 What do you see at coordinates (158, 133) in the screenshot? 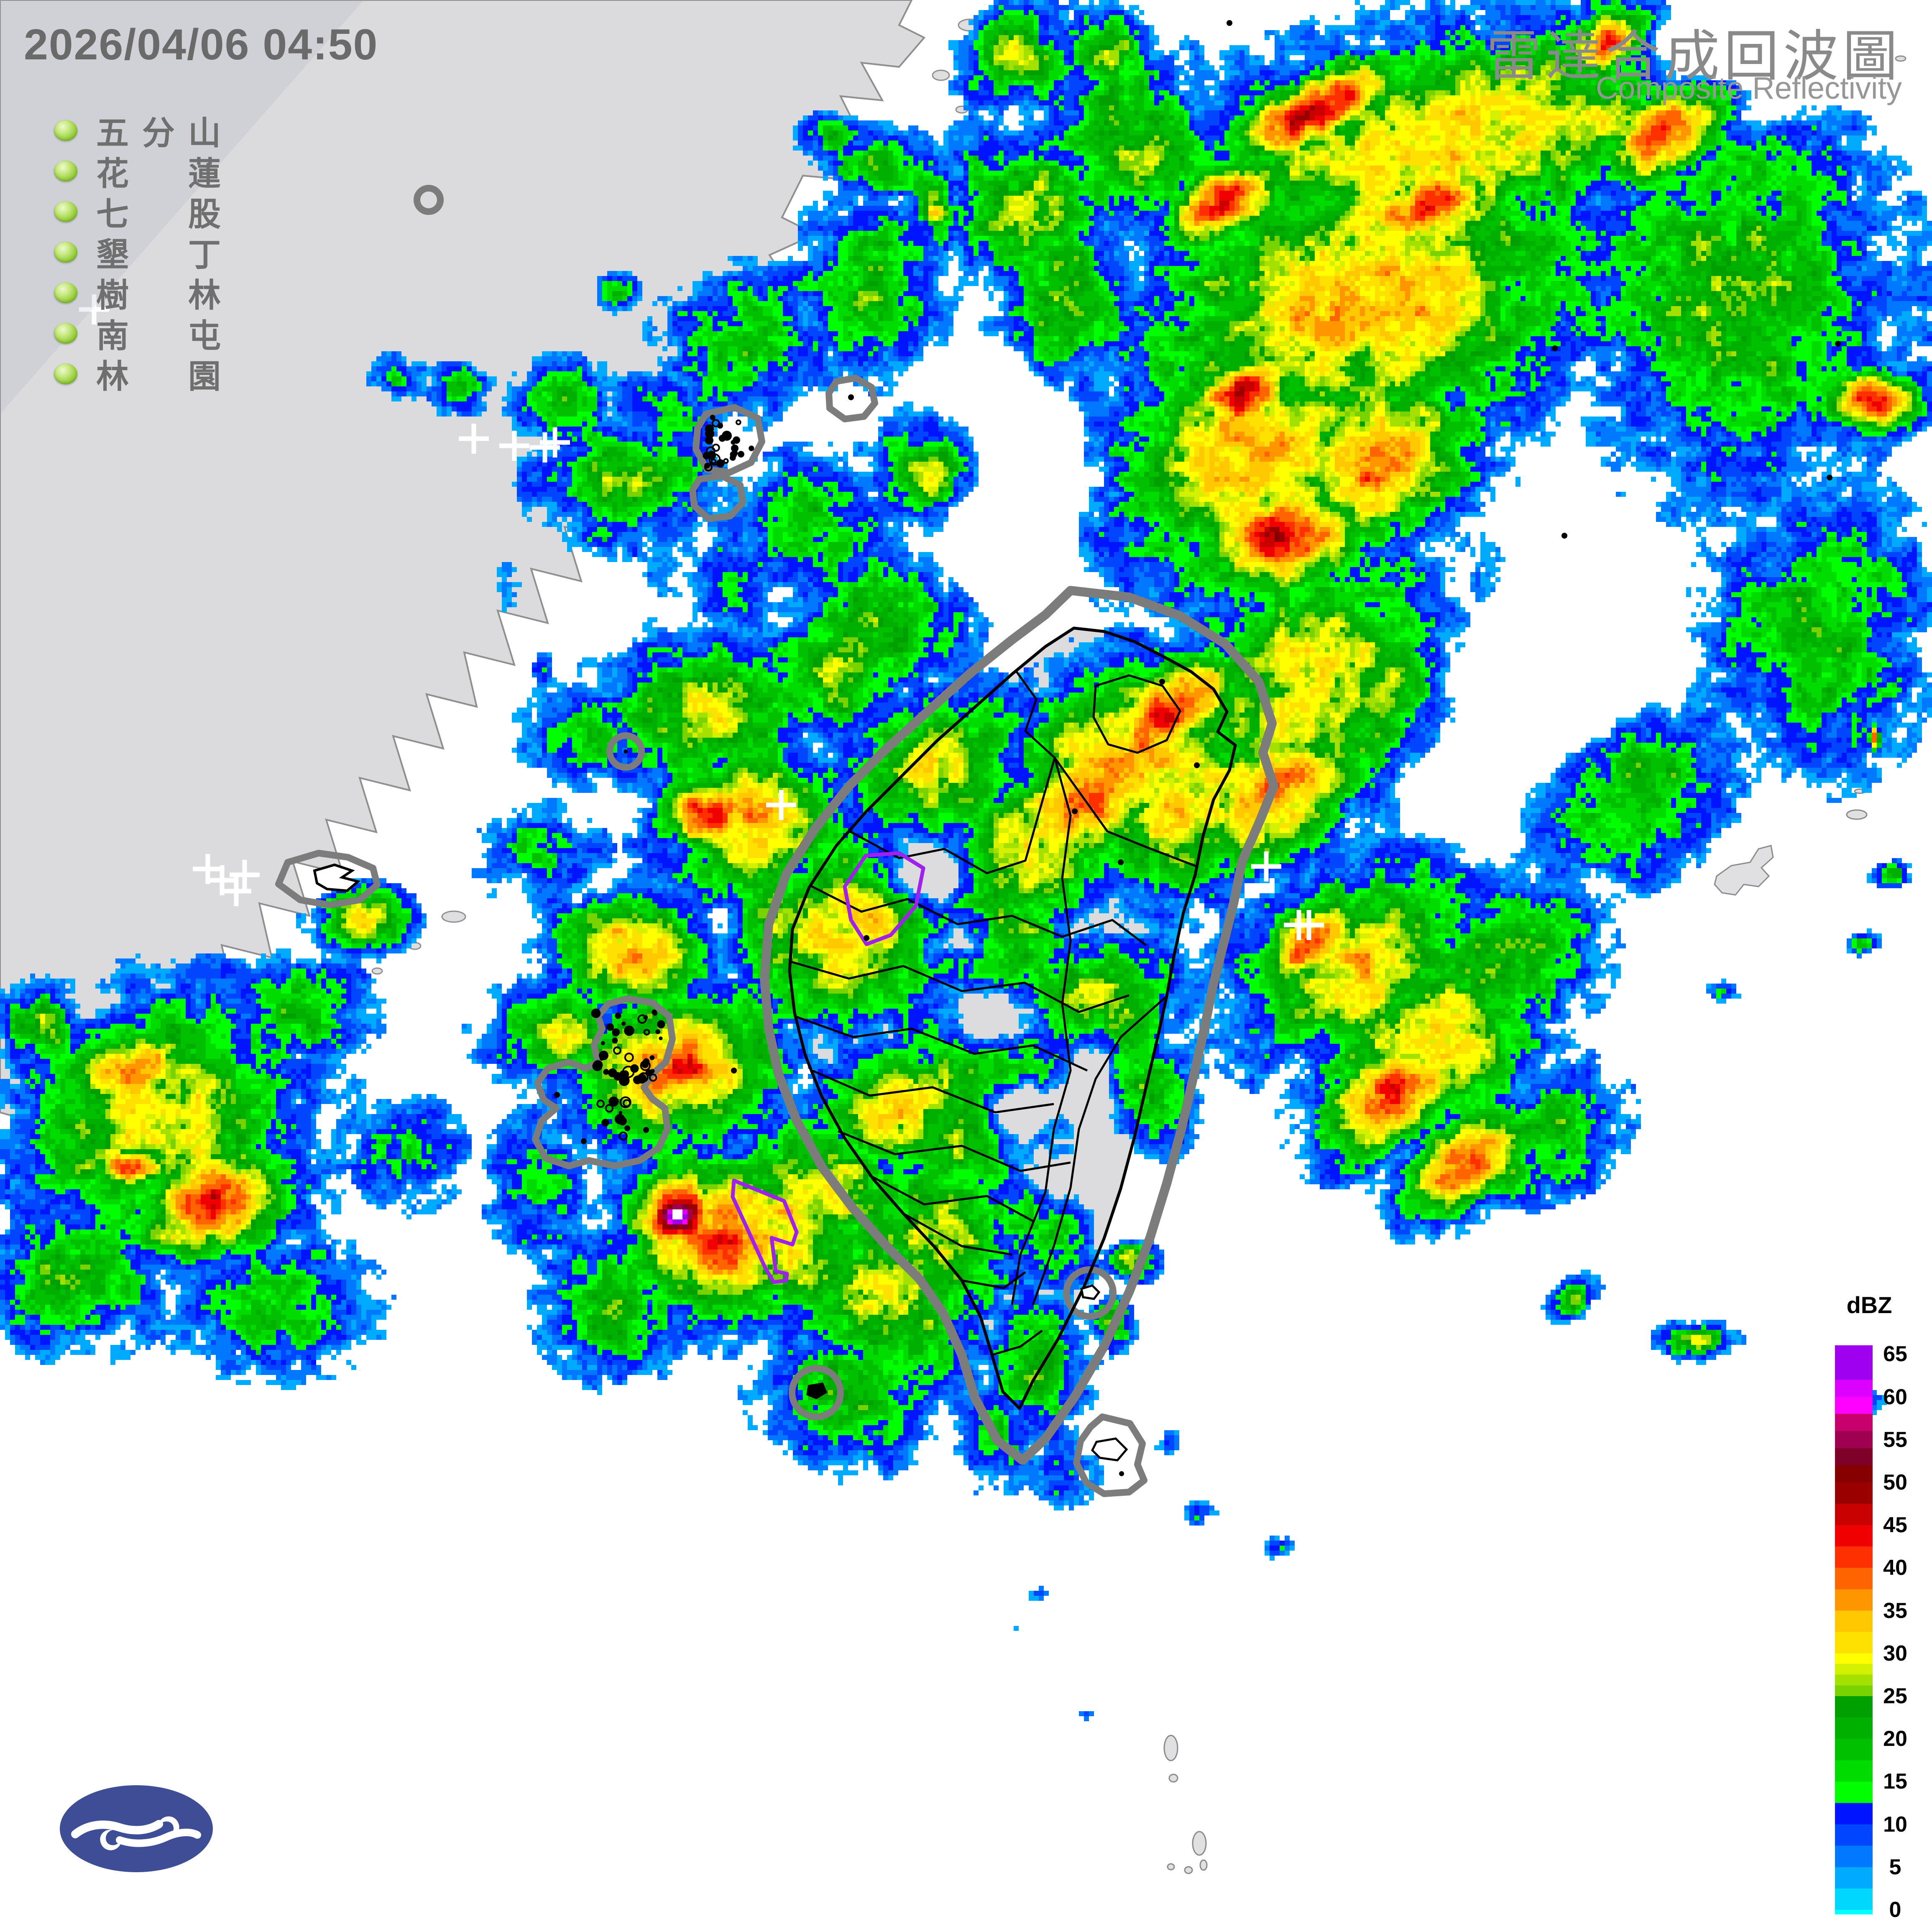
I see `station-name-char: 分` at bounding box center [158, 133].